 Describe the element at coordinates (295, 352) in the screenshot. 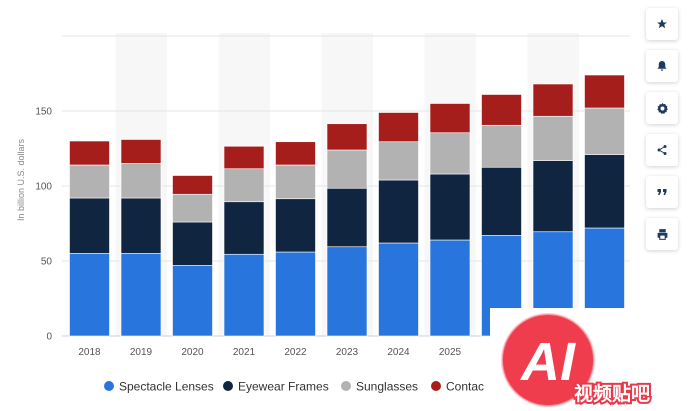

I see `x-tick-label: 2022` at that location.